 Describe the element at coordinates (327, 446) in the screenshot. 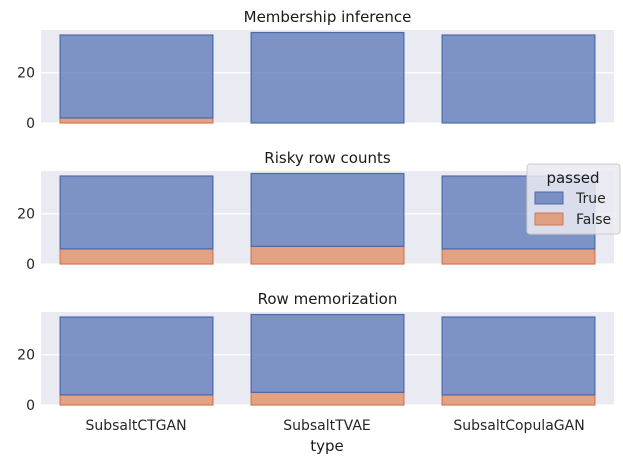

I see `x-axis-label: type` at that location.